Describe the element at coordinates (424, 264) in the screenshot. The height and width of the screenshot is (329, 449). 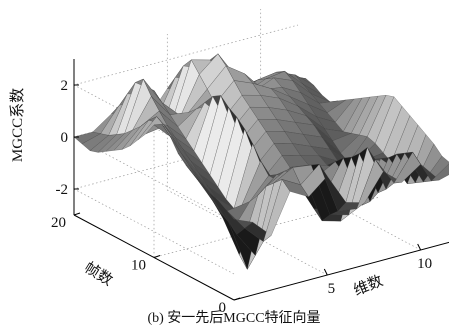
I see `x-tick-label: 10` at that location.